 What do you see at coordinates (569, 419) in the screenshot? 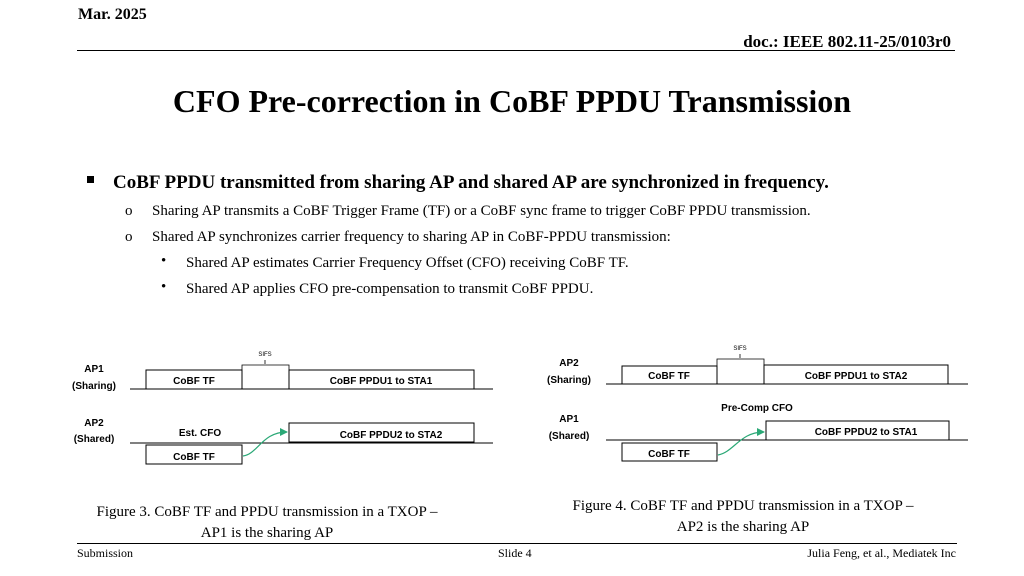
I see `fig4-ap-bottom: AP1` at bounding box center [569, 419].